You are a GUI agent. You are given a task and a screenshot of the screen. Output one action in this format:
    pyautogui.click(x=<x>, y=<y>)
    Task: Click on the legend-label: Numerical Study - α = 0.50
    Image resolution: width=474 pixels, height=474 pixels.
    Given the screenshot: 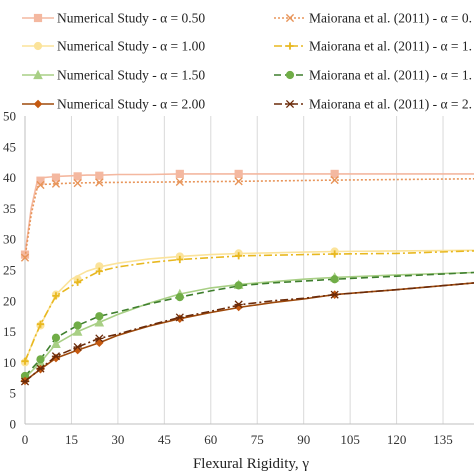 What is the action you would take?
    pyautogui.click(x=131, y=18)
    